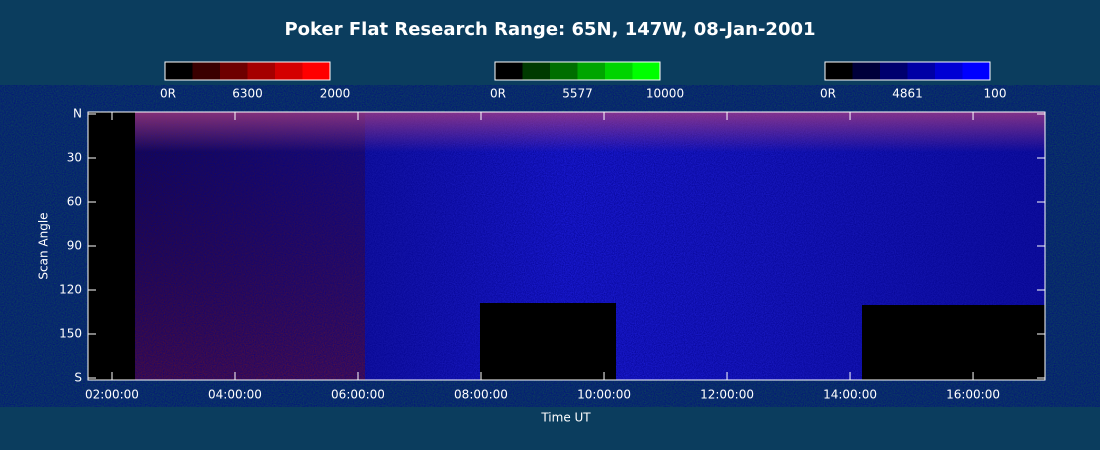  Describe the element at coordinates (727, 395) in the screenshot. I see `x-tick-label: 12:00:00` at that location.